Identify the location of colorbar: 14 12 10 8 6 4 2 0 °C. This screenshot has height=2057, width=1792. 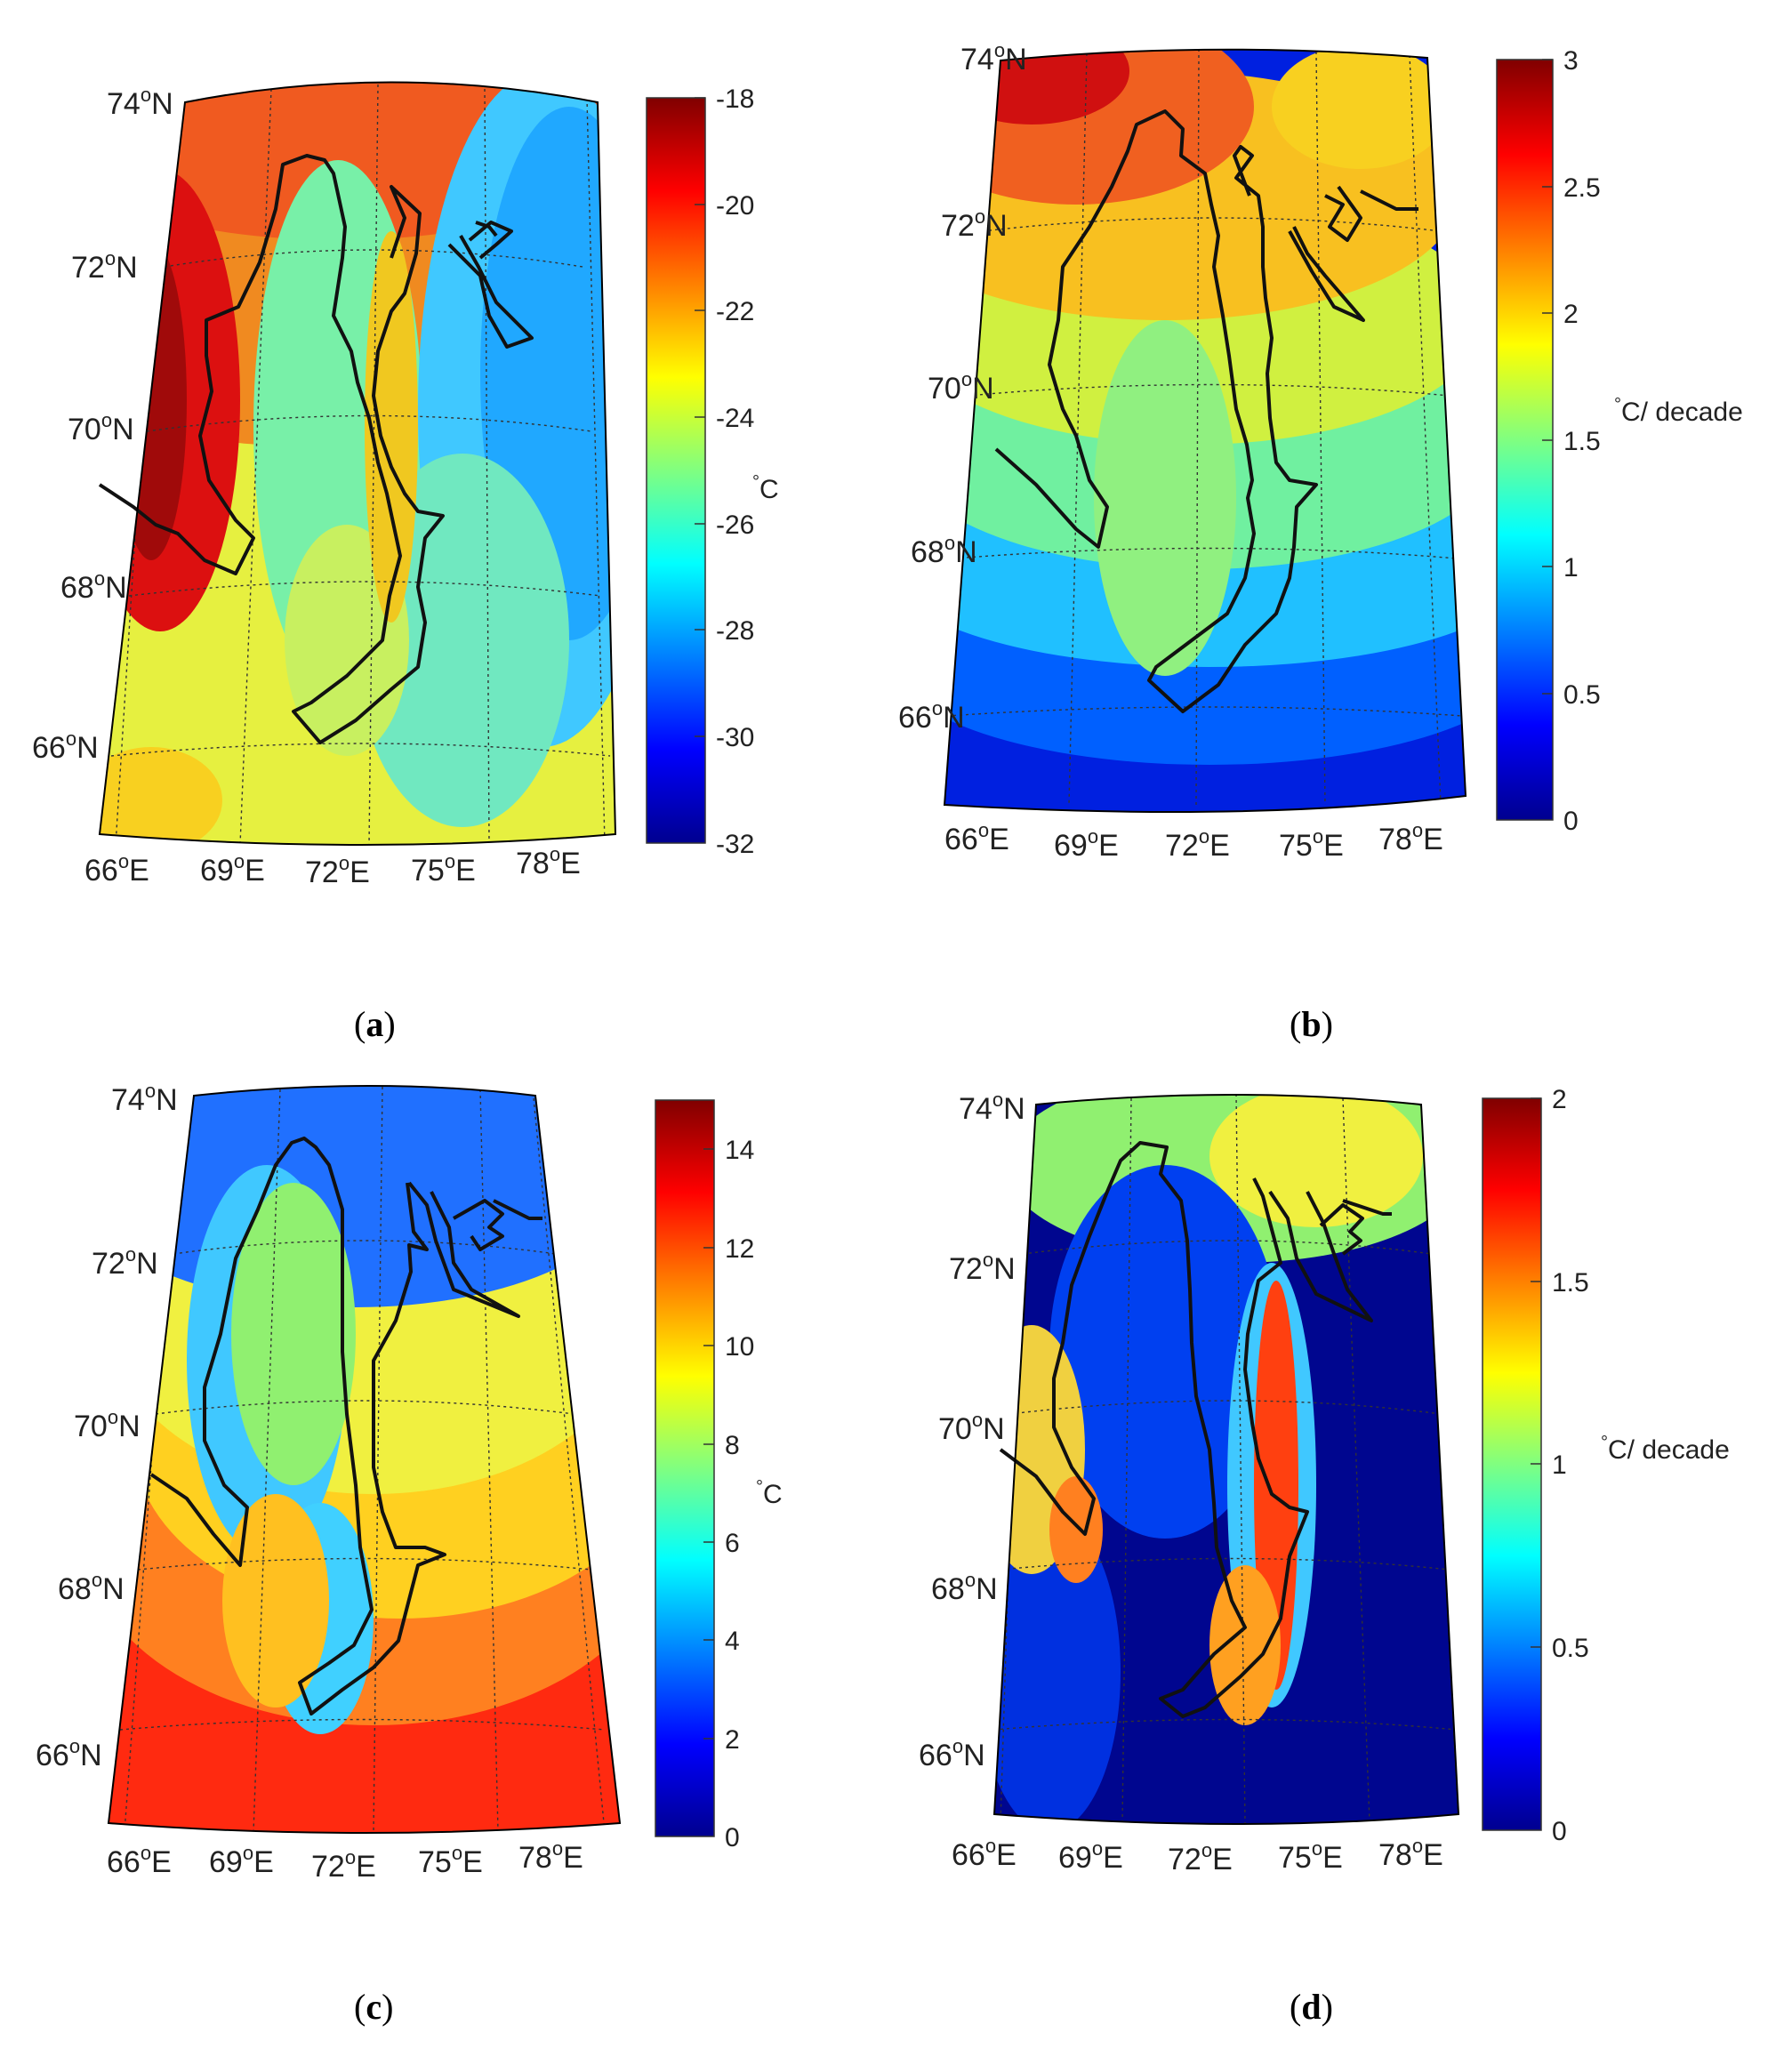
(719, 1475).